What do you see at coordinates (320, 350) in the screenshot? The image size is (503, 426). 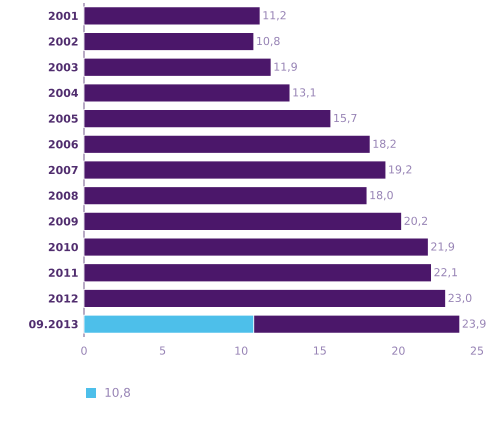 I see `x-tick-label: 15` at bounding box center [320, 350].